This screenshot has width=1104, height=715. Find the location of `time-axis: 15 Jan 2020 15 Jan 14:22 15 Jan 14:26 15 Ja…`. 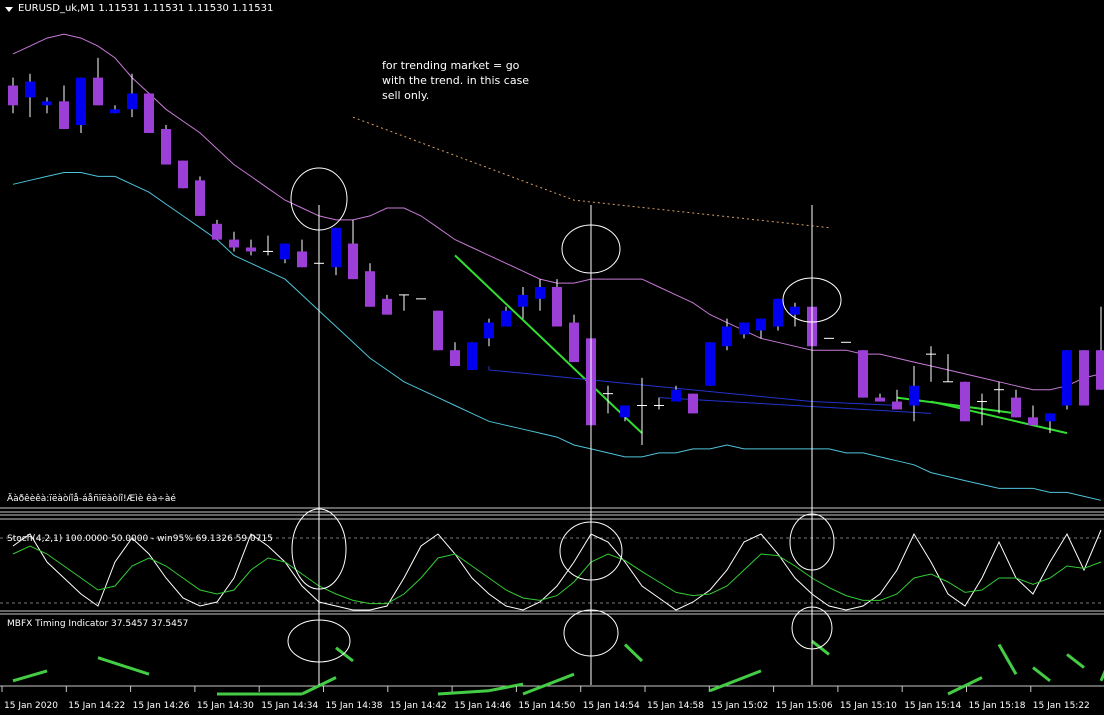

time-axis: 15 Jan 2020 15 Jan 14:22 15 Jan 14:26 15 Ja… is located at coordinates (545, 698).